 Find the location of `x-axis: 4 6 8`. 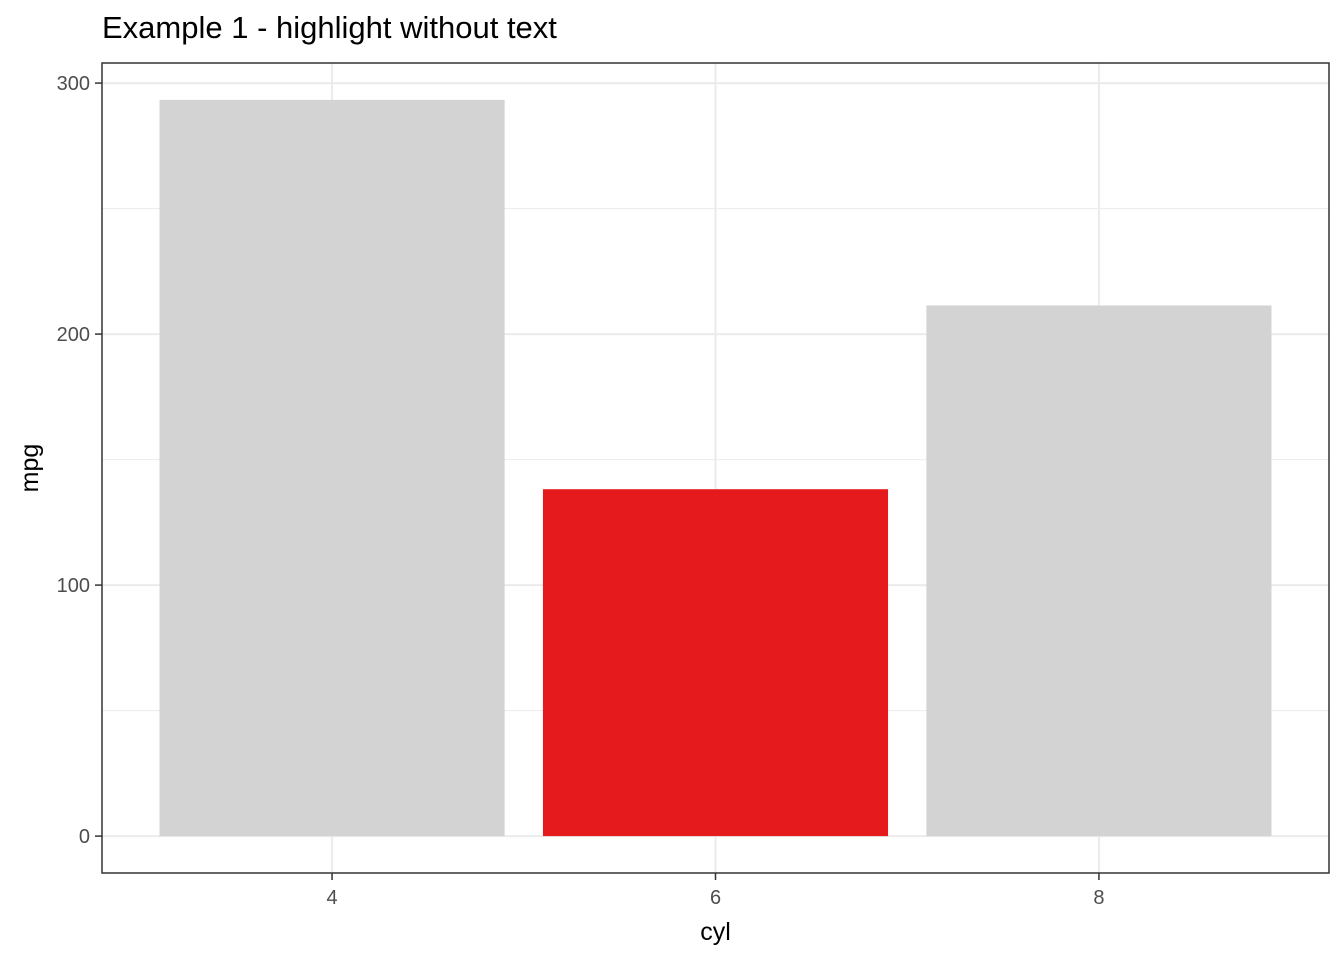

x-axis: 4 6 8 is located at coordinates (716, 891).